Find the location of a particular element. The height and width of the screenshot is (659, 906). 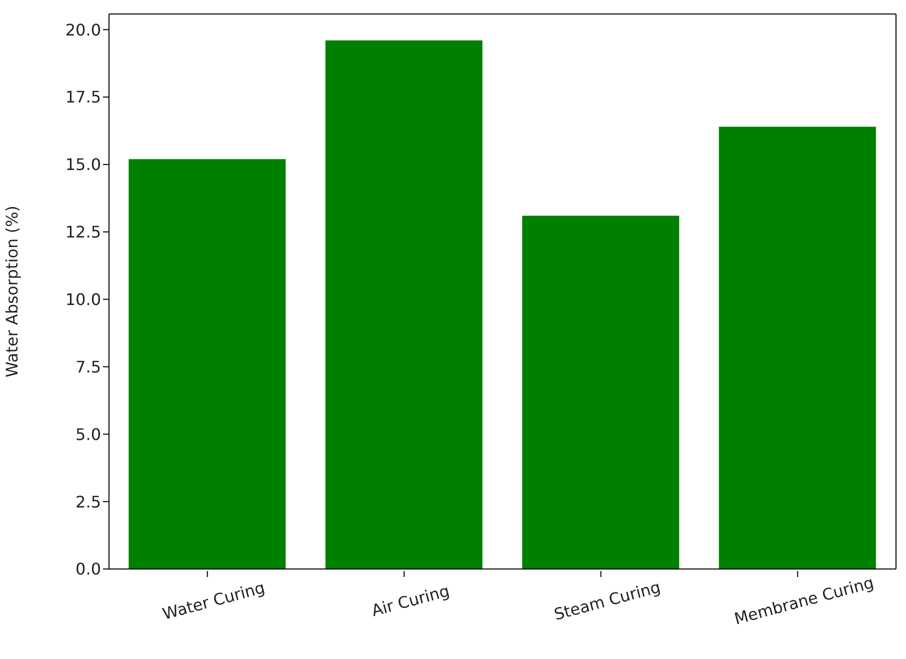

y-tick-label: 5.0 is located at coordinates (88, 434).